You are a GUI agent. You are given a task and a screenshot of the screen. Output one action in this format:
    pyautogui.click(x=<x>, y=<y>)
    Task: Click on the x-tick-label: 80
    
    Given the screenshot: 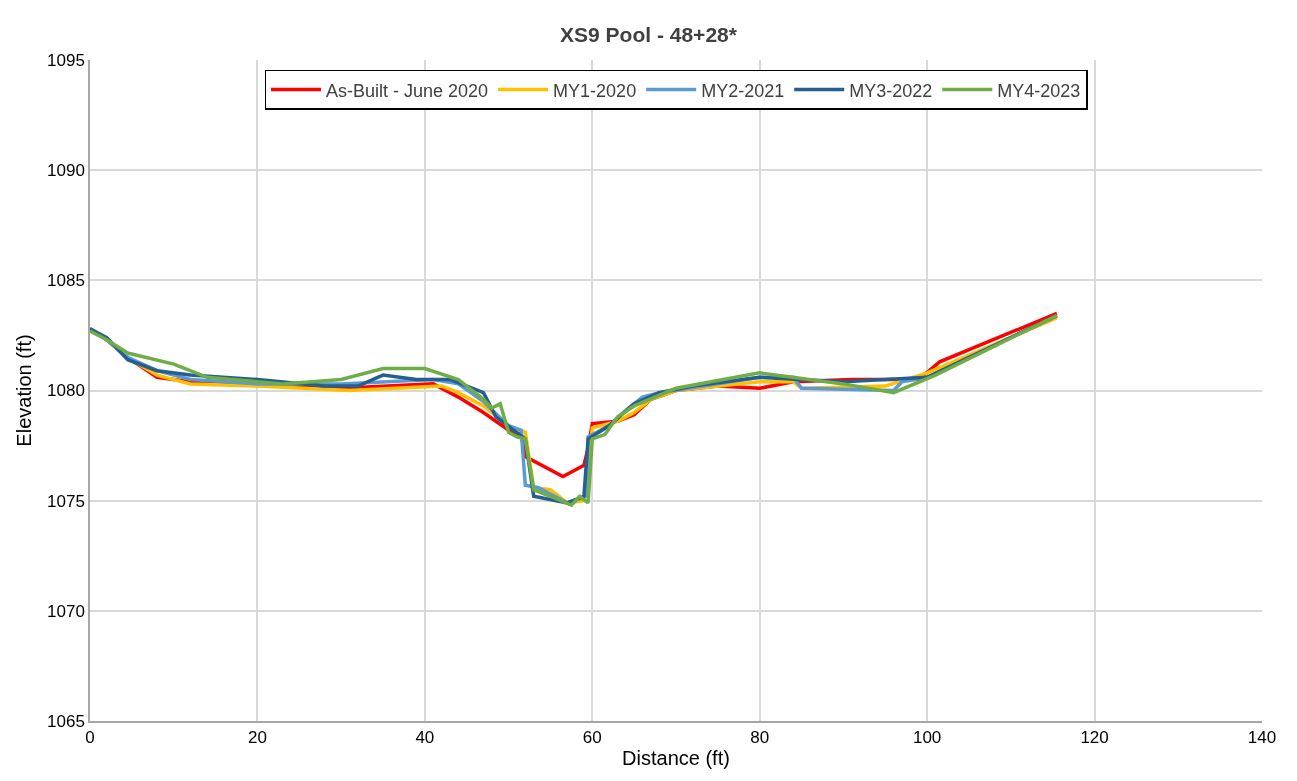 What is the action you would take?
    pyautogui.click(x=760, y=738)
    